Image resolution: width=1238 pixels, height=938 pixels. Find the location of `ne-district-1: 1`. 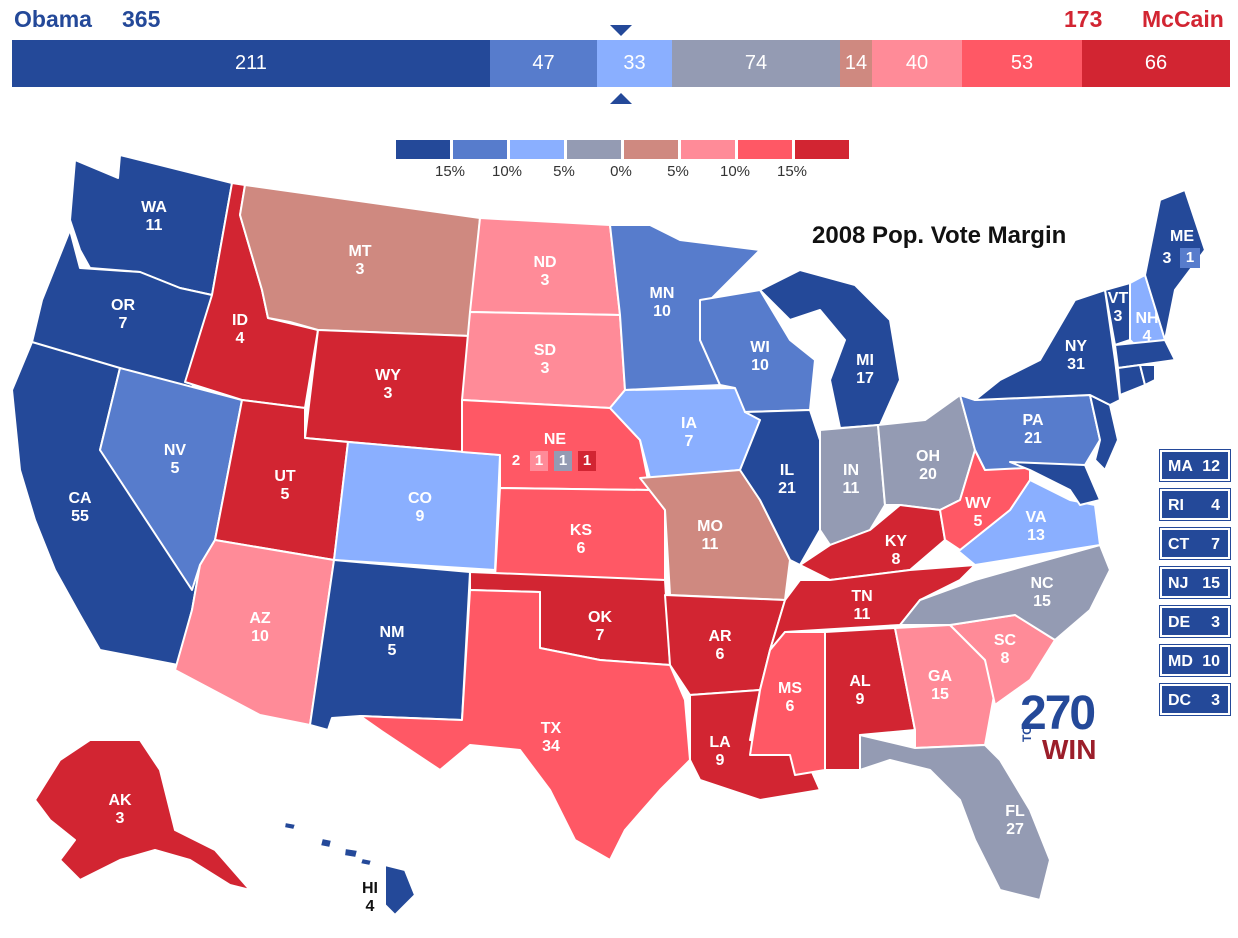

ne-district-1: 1 is located at coordinates (539, 461).